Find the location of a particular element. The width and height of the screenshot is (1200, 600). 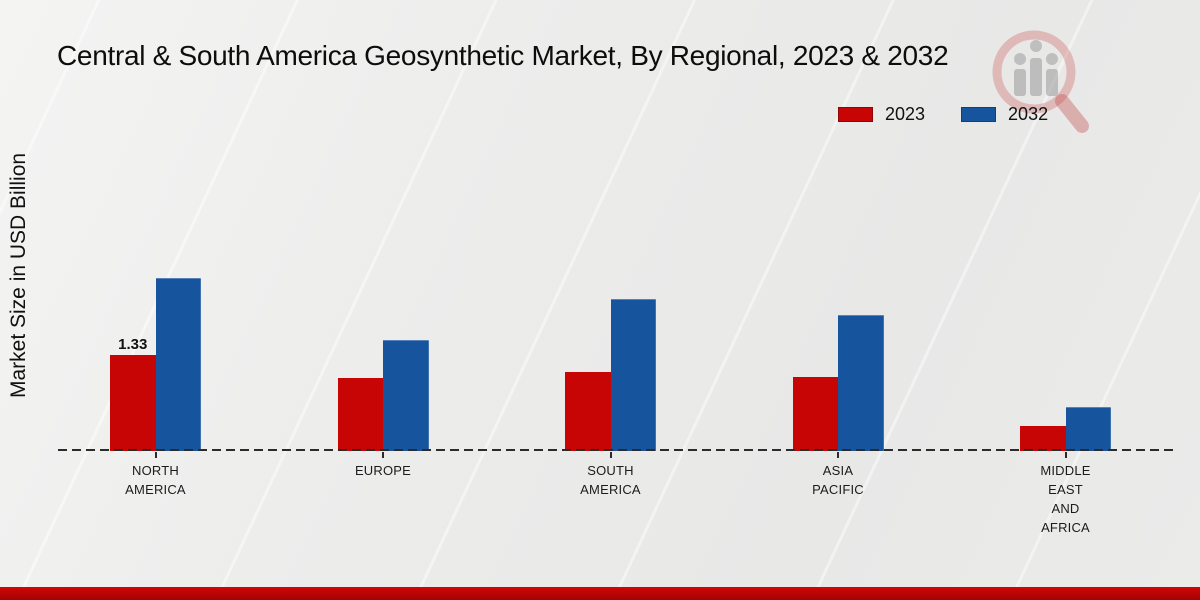

bar-2023-south-america is located at coordinates (588, 411).